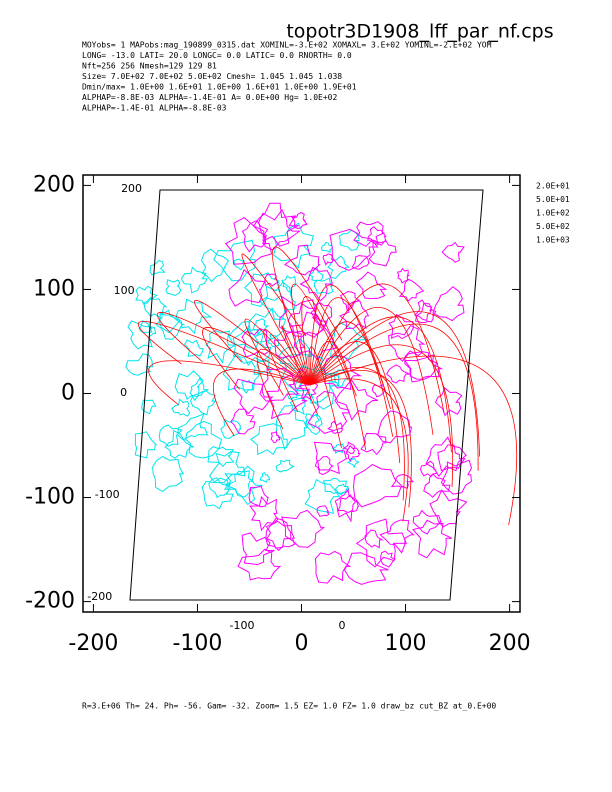 Image resolution: width=612 pixels, height=792 pixels. I want to click on legend-entry: 5.0E+01, so click(553, 199).